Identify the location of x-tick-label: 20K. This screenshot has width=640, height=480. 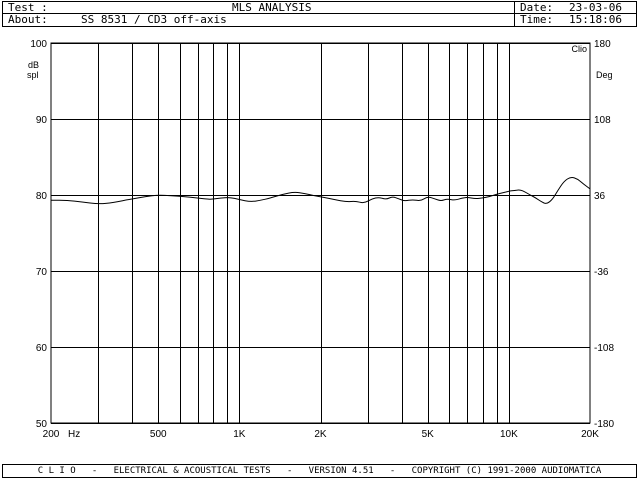
(590, 434).